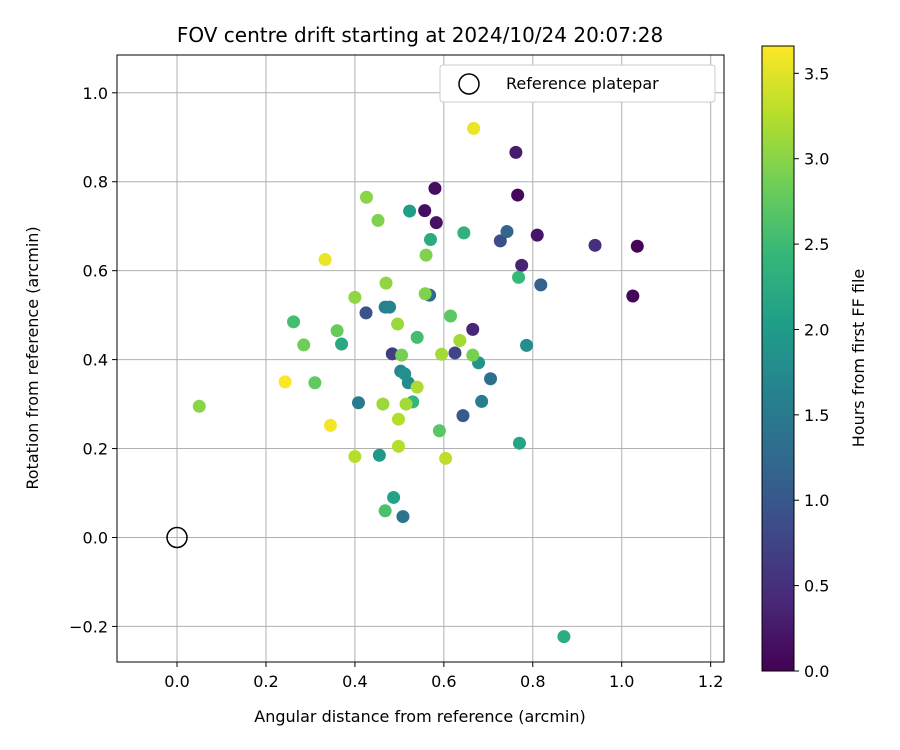  Describe the element at coordinates (778, 358) in the screenshot. I see `colorbar-gradient` at that location.